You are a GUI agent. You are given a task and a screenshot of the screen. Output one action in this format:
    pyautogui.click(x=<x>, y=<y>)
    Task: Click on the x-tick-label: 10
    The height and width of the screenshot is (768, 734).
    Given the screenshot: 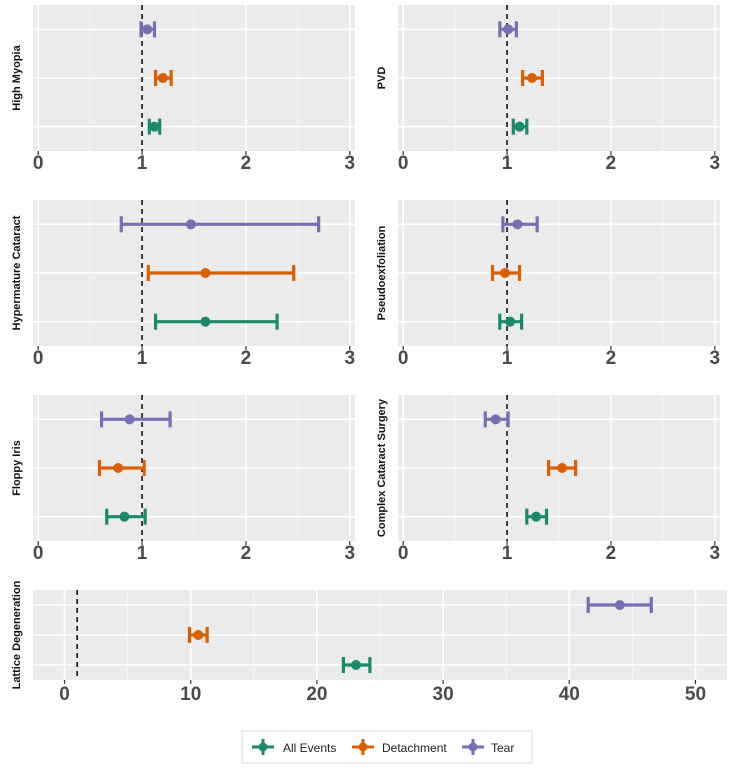 What is the action you would take?
    pyautogui.click(x=190, y=694)
    